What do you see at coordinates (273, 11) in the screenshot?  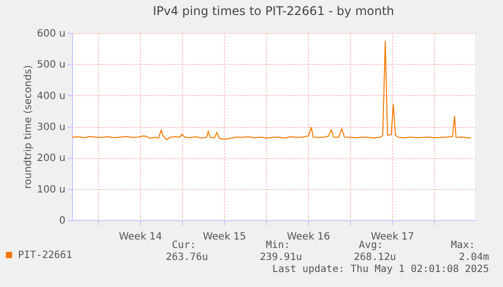 I see `chart-title: IPv4 ping times to PIT-22661 - by month` at bounding box center [273, 11].